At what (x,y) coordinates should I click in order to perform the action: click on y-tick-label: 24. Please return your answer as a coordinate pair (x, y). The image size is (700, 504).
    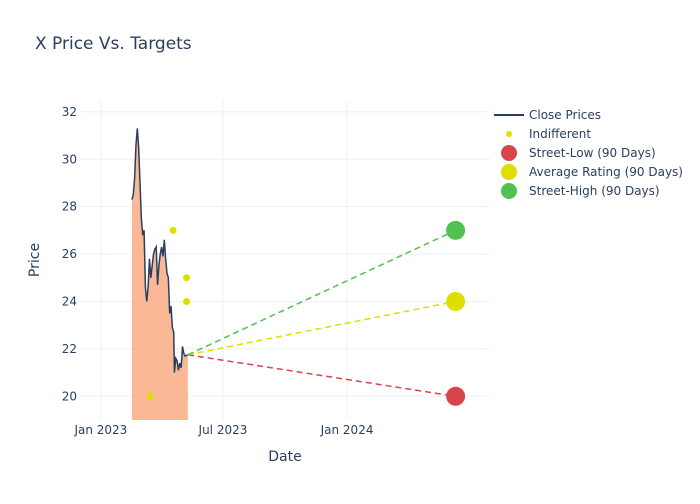
    Looking at the image, I should click on (69, 301).